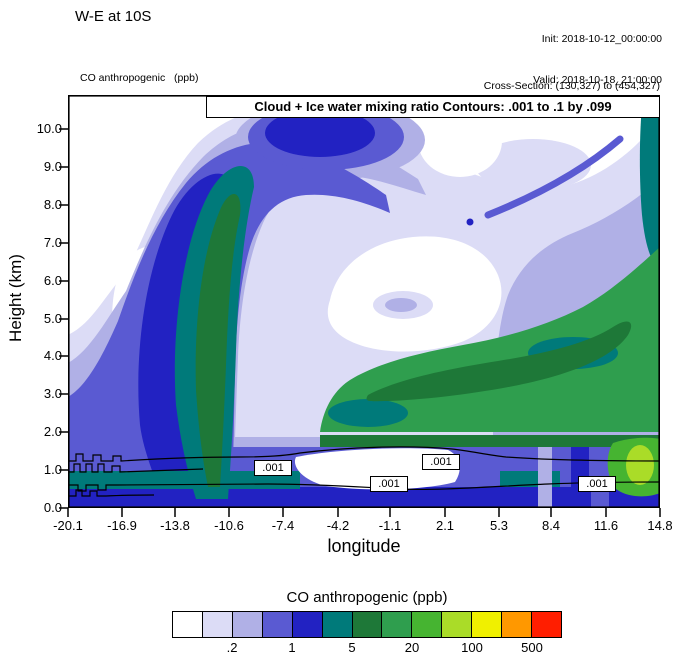 This screenshot has width=674, height=667. Describe the element at coordinates (52, 280) in the screenshot. I see `y-tick-label: 6.0` at that location.